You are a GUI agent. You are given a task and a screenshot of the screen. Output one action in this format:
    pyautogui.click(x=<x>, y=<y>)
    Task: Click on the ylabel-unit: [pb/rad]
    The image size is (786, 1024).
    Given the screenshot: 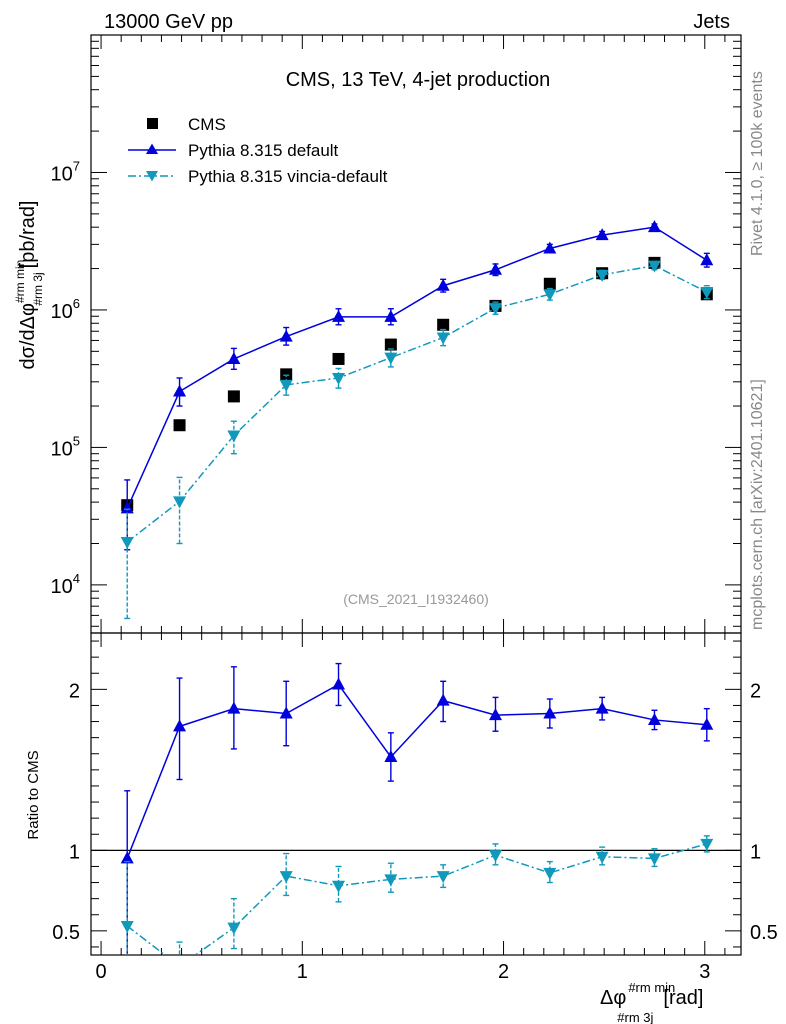 What is the action you would take?
    pyautogui.click(x=28, y=235)
    